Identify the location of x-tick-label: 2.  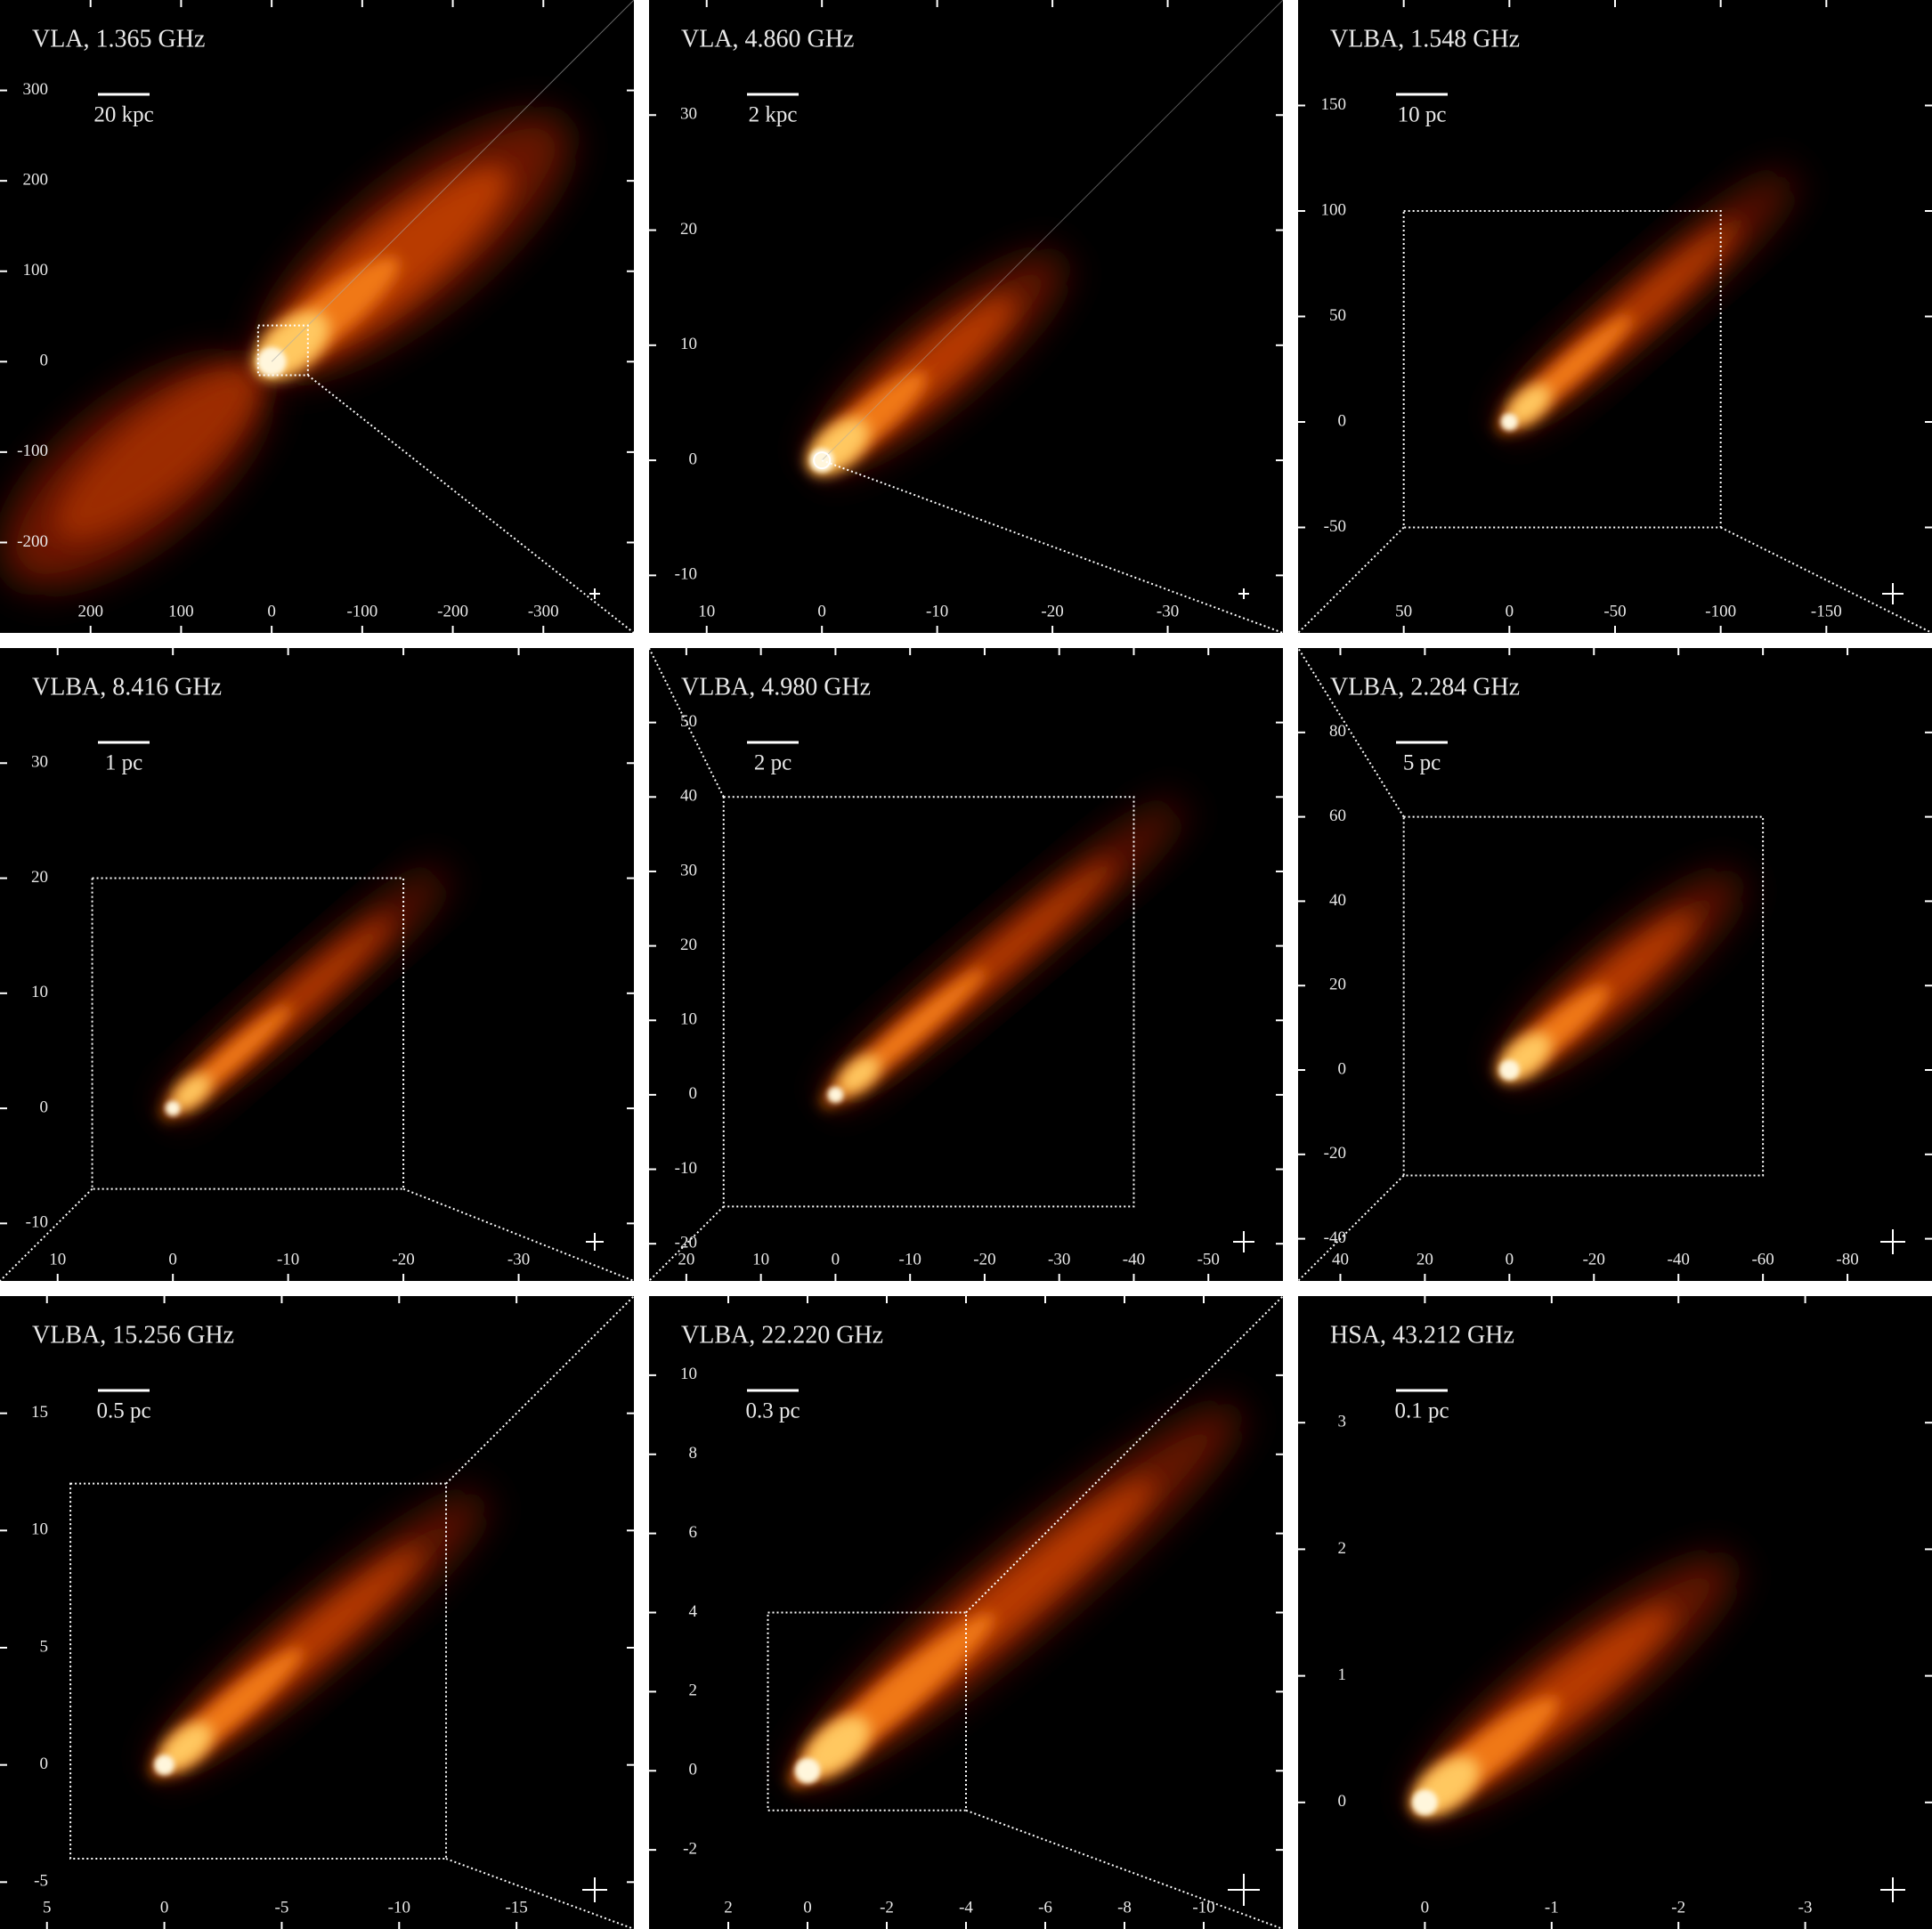
(729, 1907).